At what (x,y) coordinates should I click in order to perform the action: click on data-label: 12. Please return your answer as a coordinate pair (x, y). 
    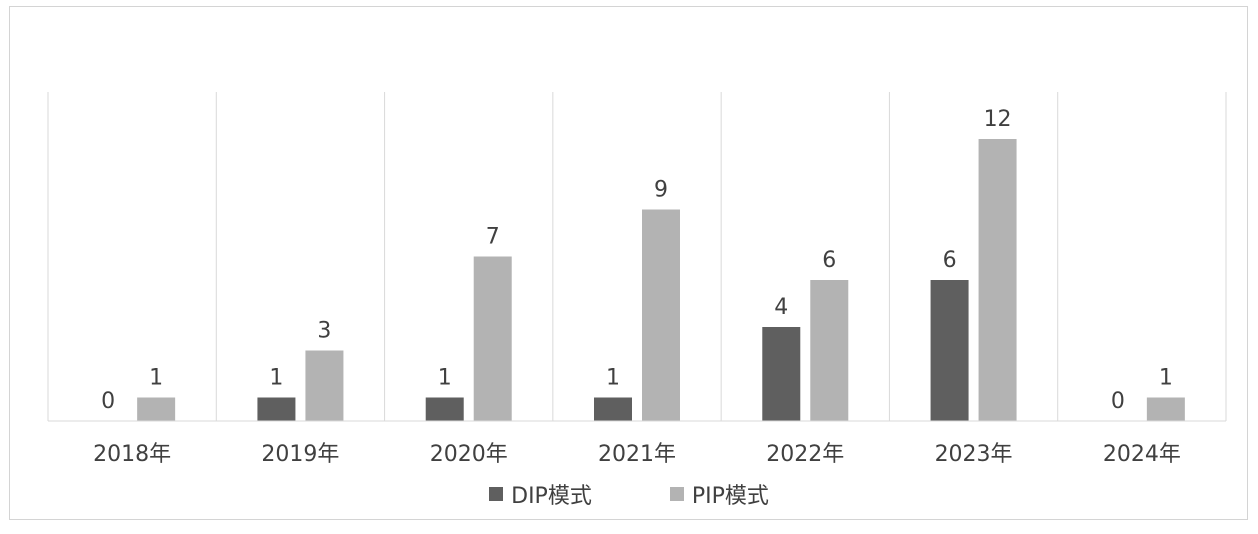
    Looking at the image, I should click on (998, 119).